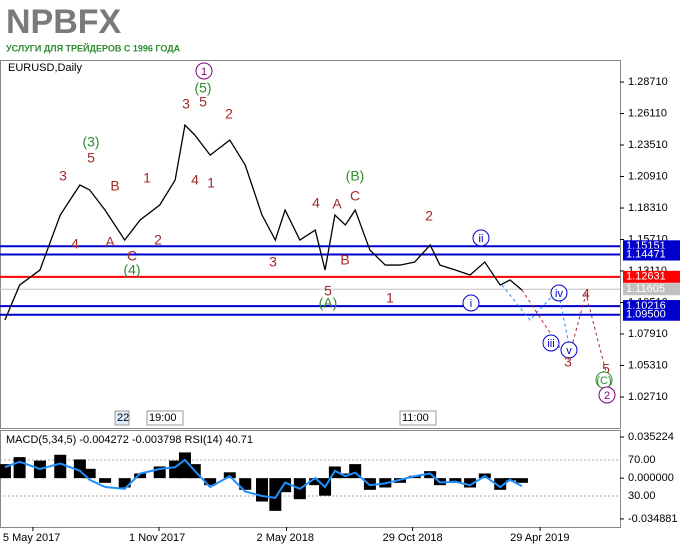 This screenshot has height=549, width=691. What do you see at coordinates (64, 22) in the screenshot?
I see `logo-name: NPBFX` at bounding box center [64, 22].